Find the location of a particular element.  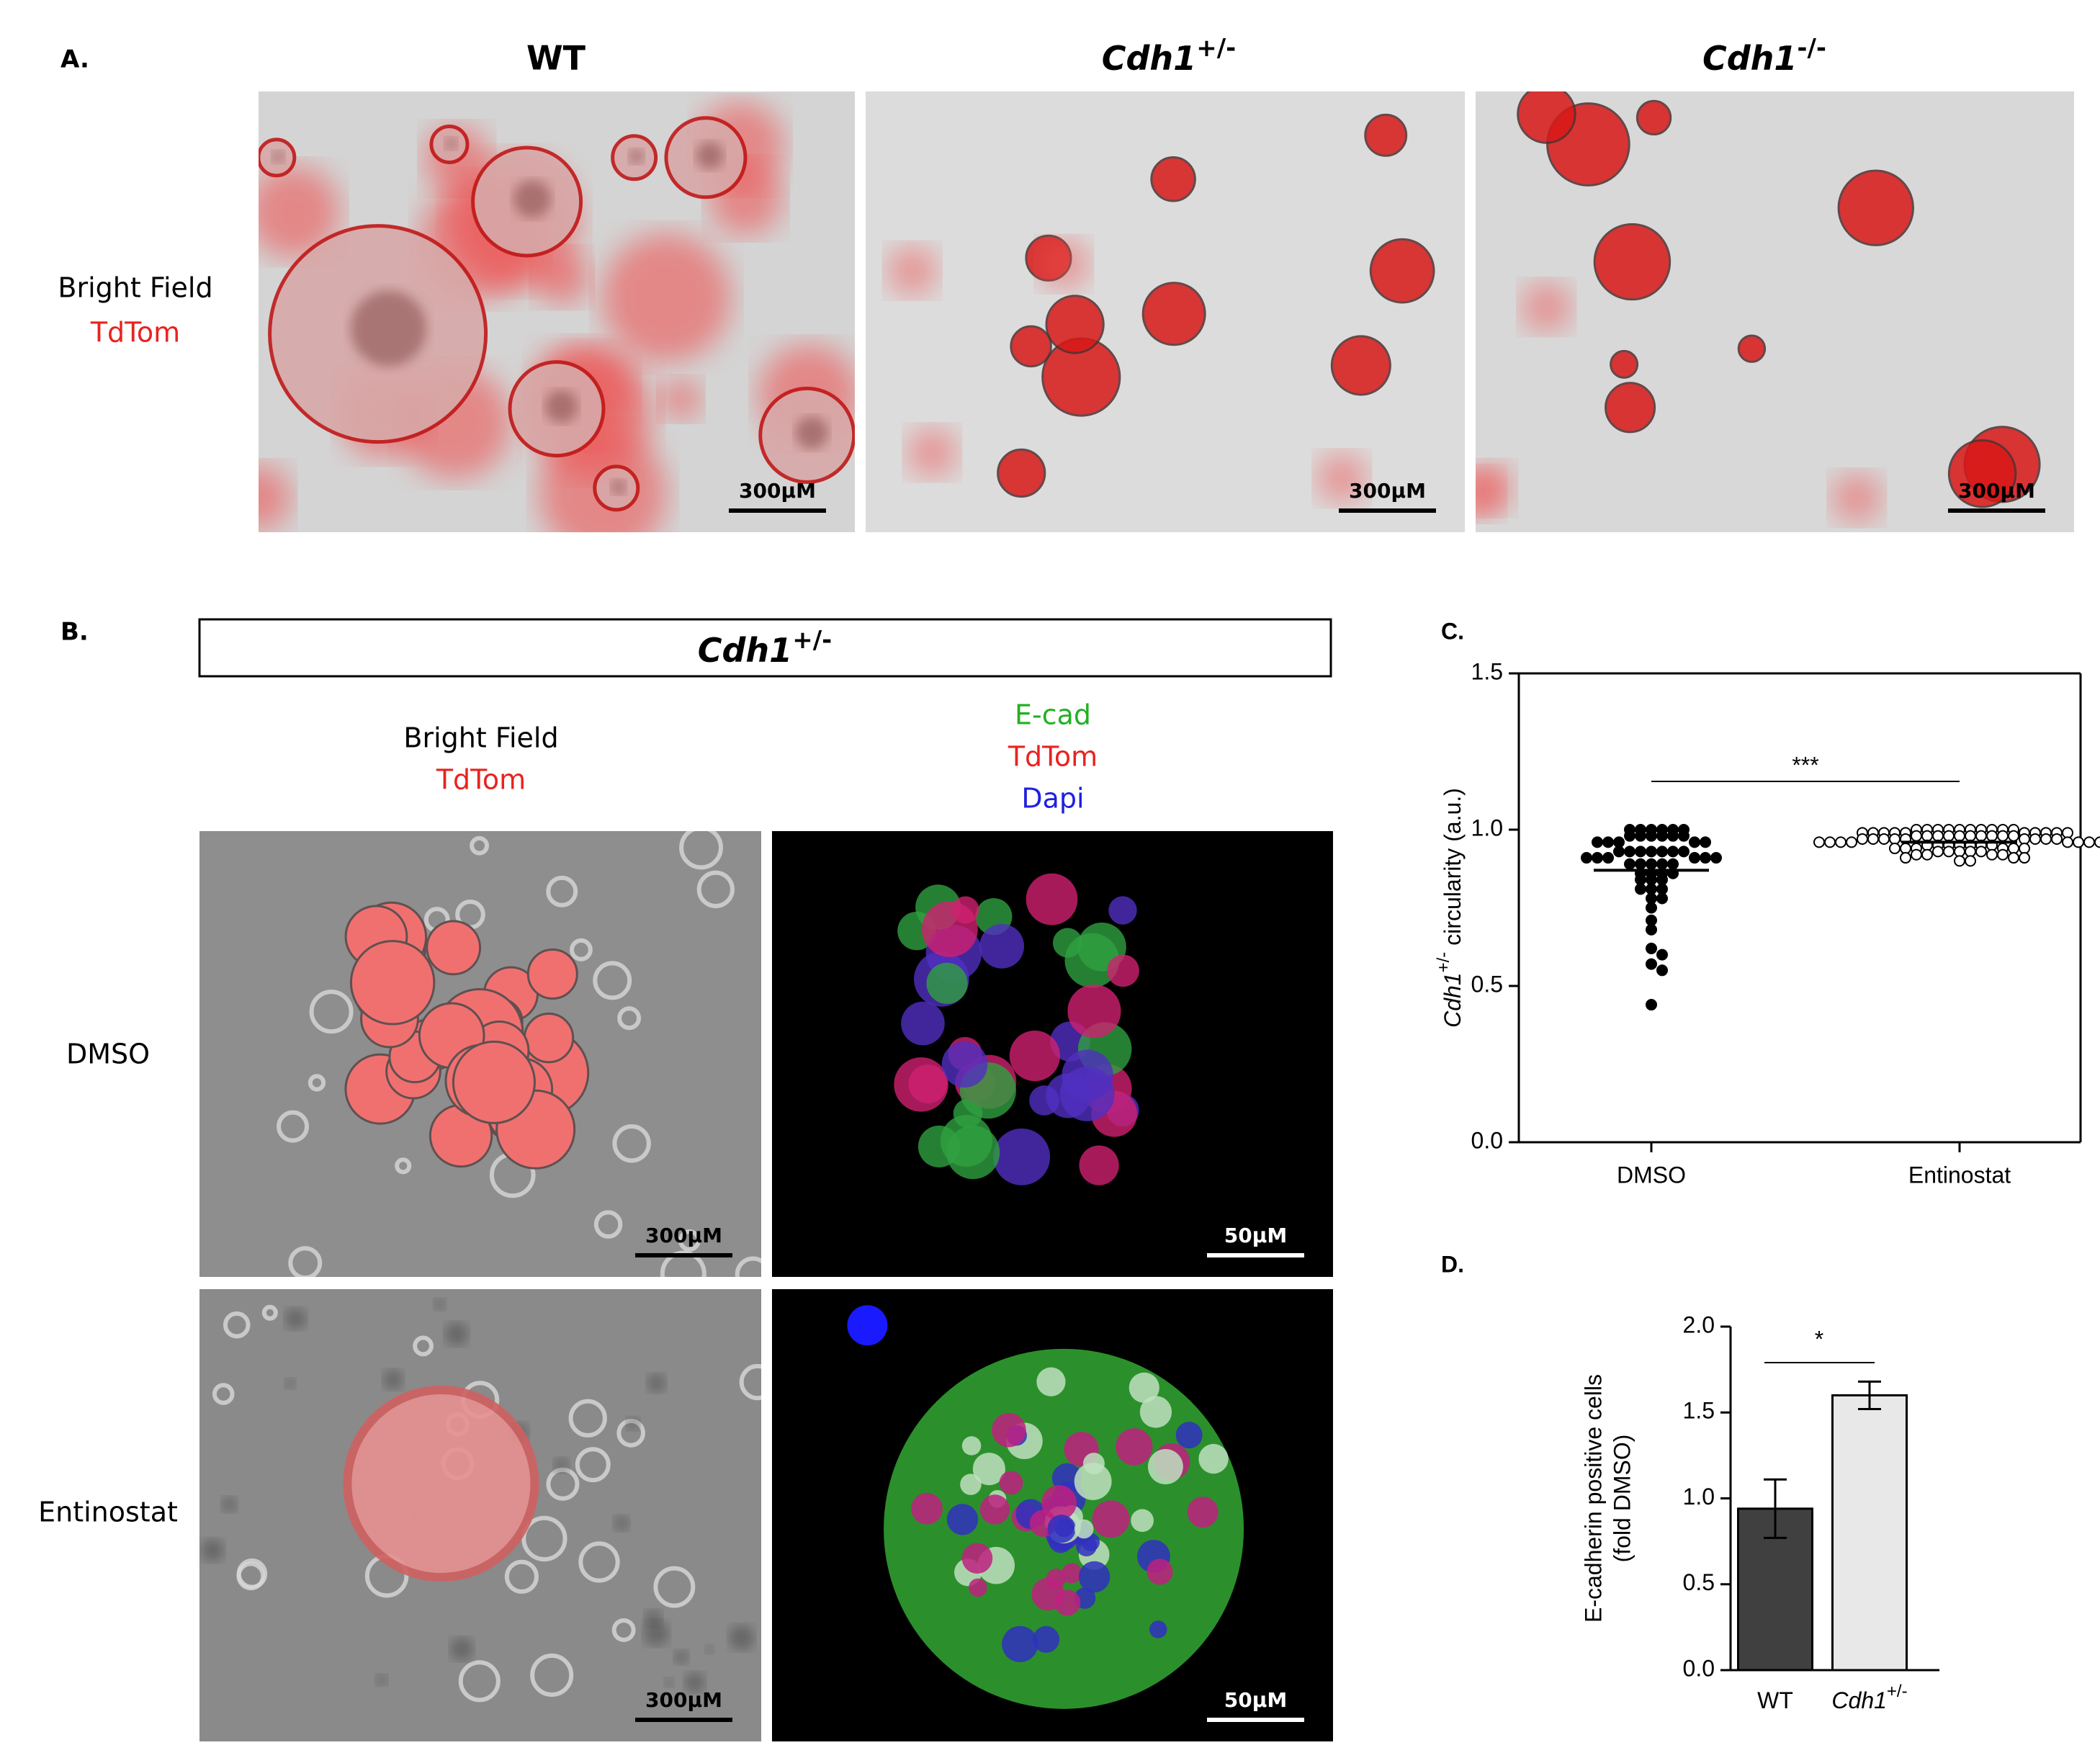

column-label: Dapi is located at coordinates (1052, 799).